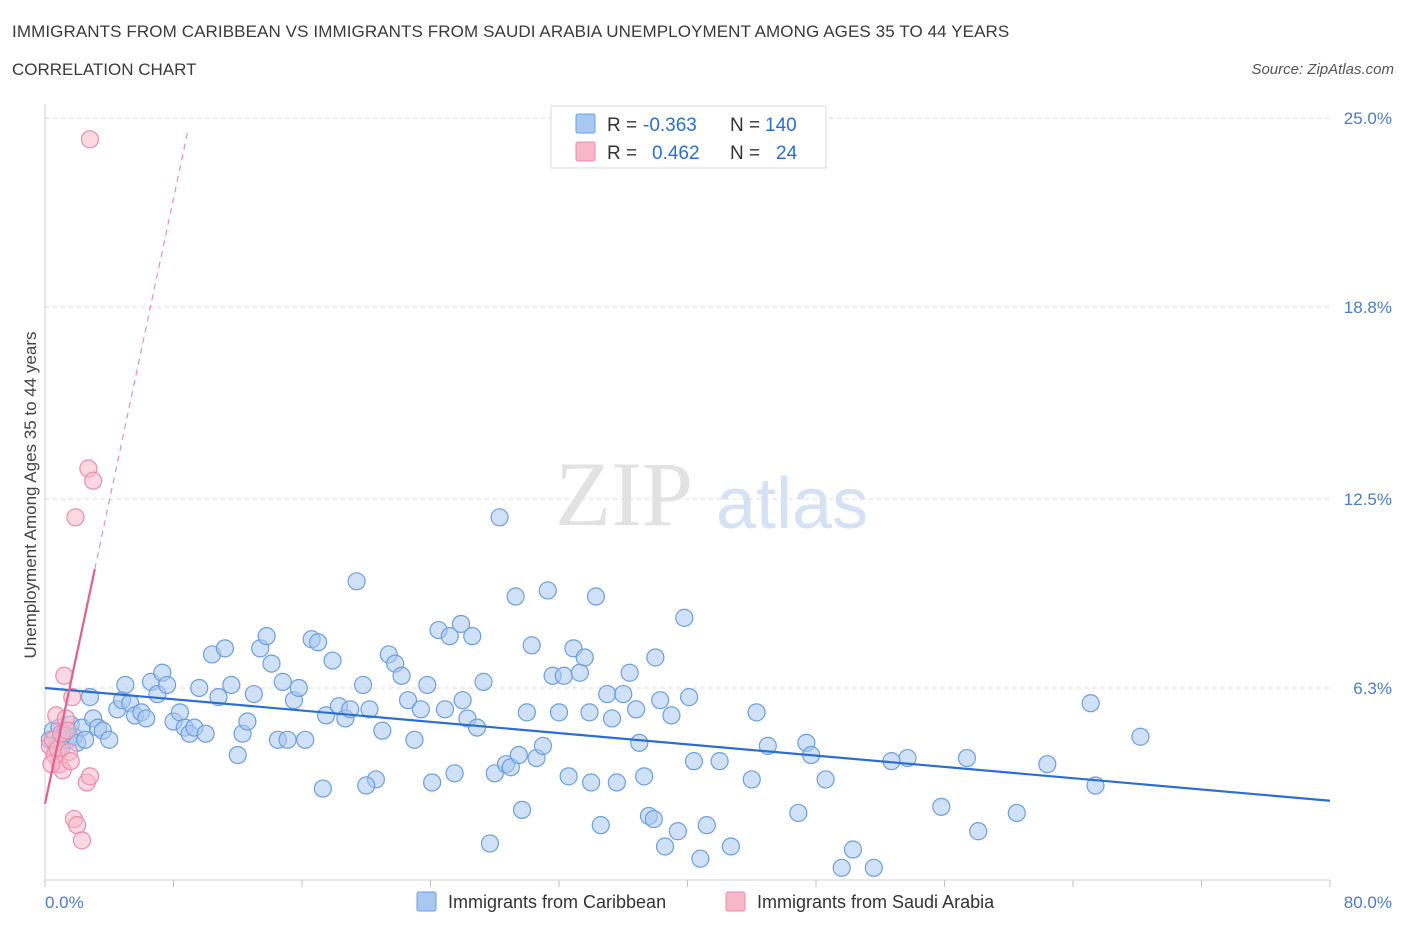 The height and width of the screenshot is (930, 1406). What do you see at coordinates (30, 495) in the screenshot?
I see `y-axis-label: Unemployment Among Ages 35 to 44 years` at bounding box center [30, 495].